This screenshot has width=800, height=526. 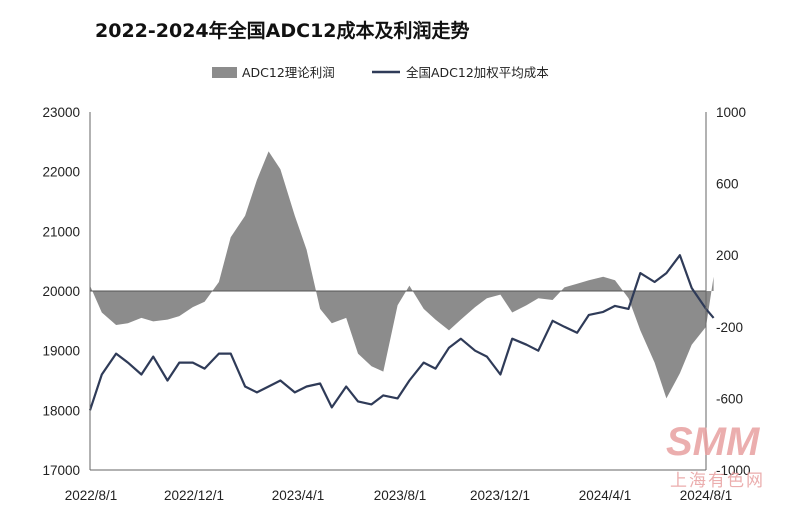 I want to click on x-tick-label: 2023/12/1, so click(x=500, y=495).